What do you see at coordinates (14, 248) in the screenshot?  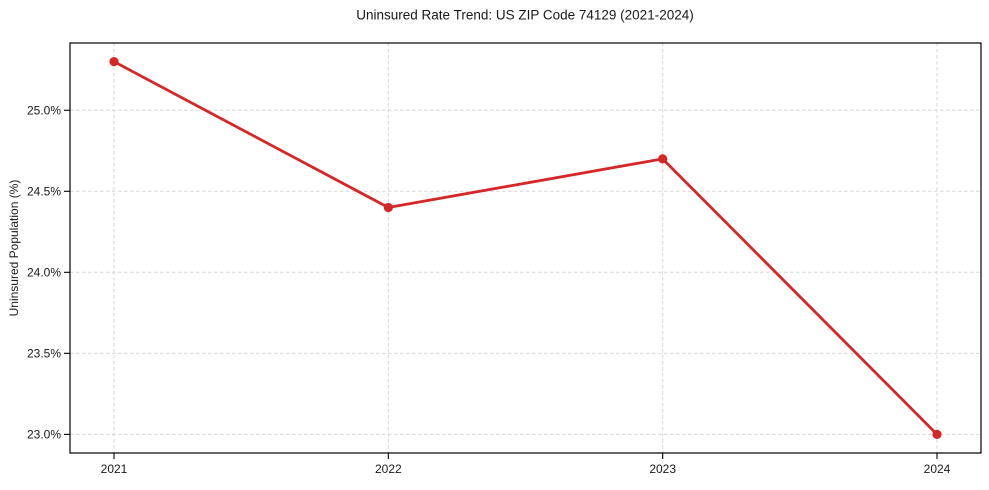 I see `y-axis-label: Uninsured Population (%)` at bounding box center [14, 248].